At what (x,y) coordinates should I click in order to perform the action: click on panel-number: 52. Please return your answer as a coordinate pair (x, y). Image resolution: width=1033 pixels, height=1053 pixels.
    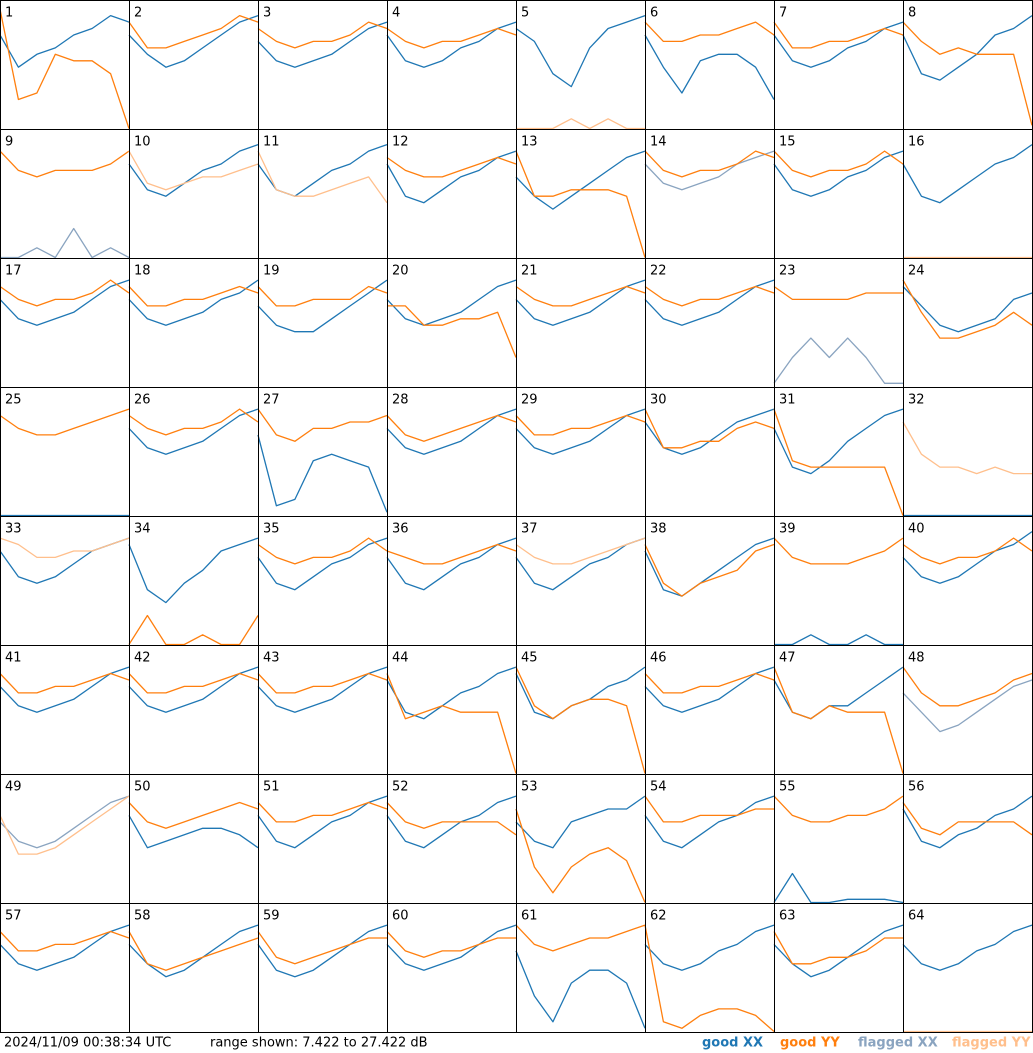
    Looking at the image, I should click on (400, 787).